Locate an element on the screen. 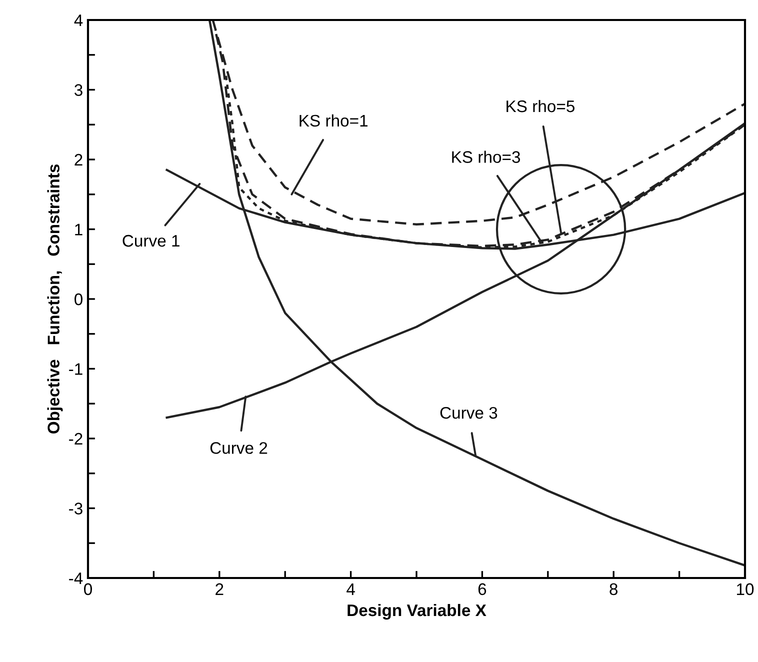 This screenshot has width=758, height=662. x-tick-label: 4 is located at coordinates (350, 589).